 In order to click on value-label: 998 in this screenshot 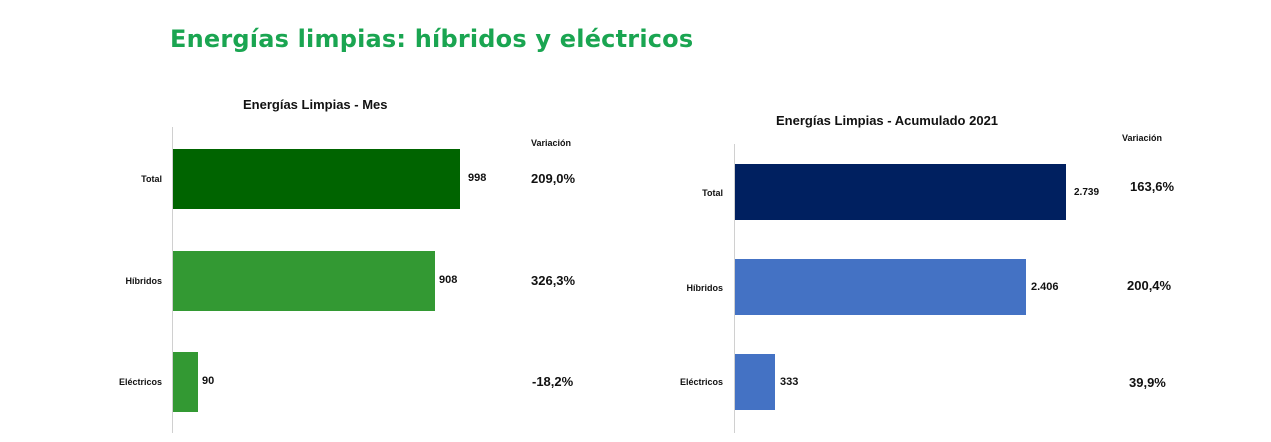, I will do `click(477, 178)`.